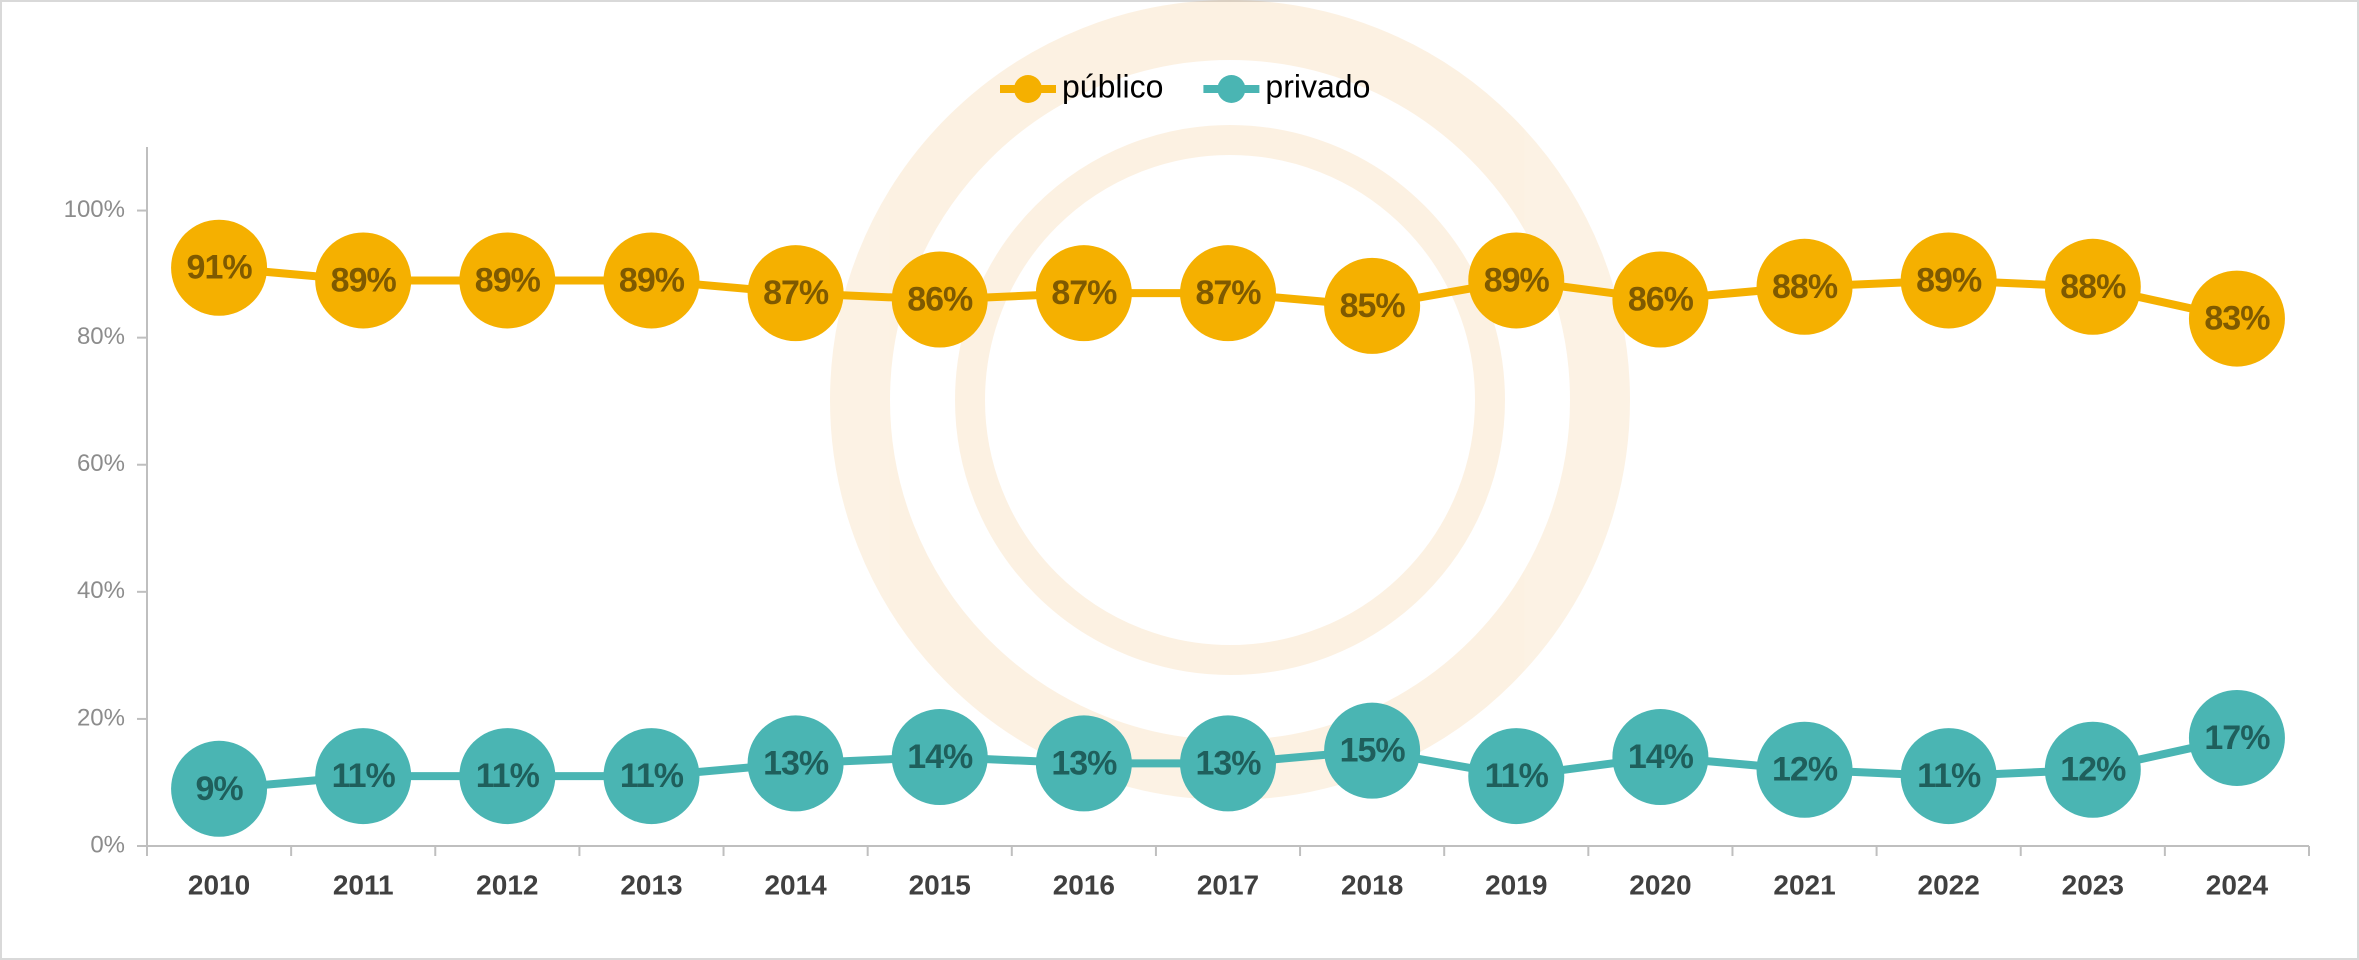  What do you see at coordinates (1660, 884) in the screenshot?
I see `x-tick-label: 2020` at bounding box center [1660, 884].